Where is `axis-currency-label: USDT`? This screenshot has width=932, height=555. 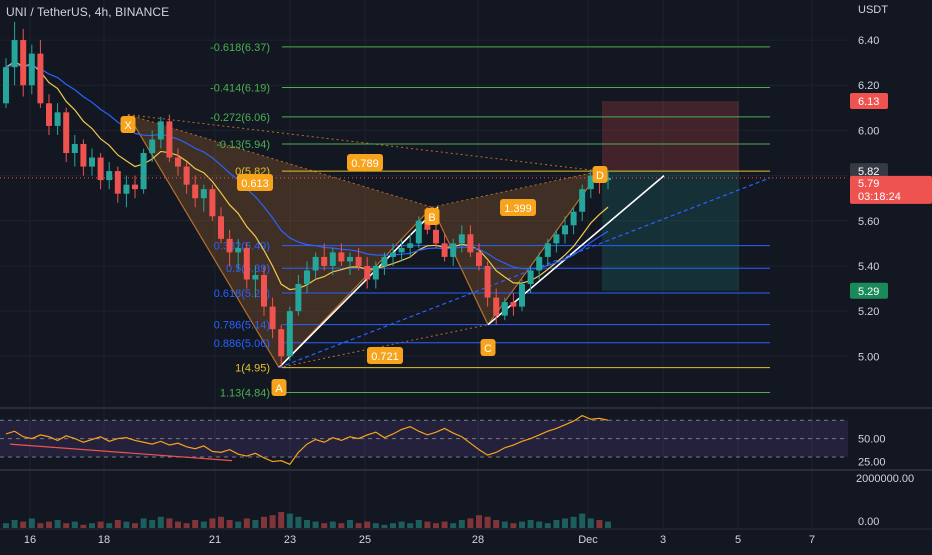 axis-currency-label: USDT is located at coordinates (873, 10).